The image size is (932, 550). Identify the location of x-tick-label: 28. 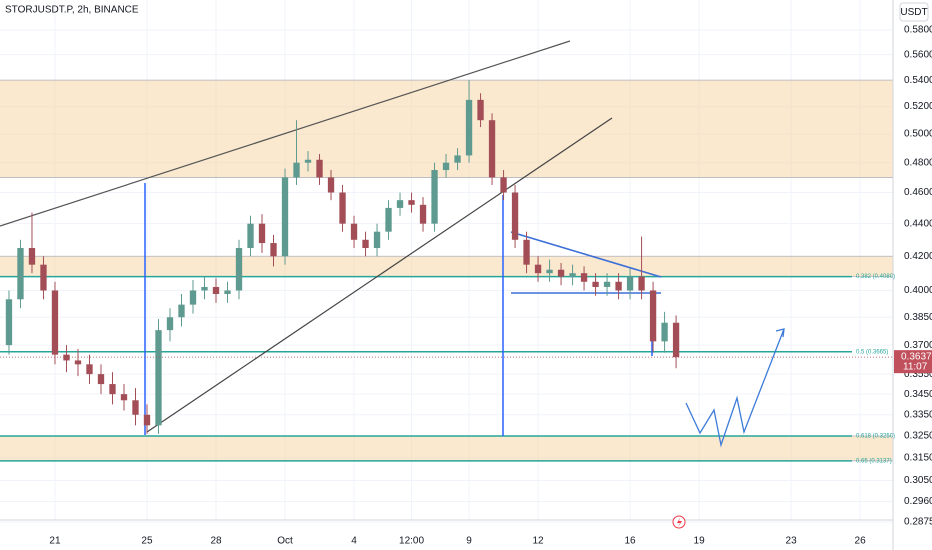
(216, 541).